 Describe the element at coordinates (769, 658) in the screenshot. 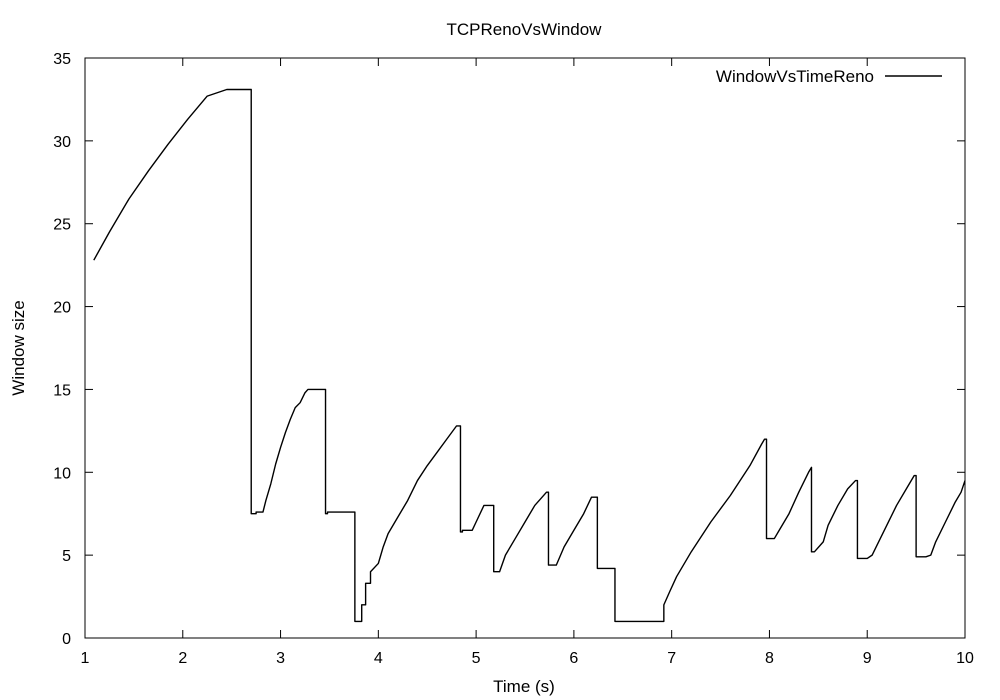

I see `x-tick-label: 8` at that location.